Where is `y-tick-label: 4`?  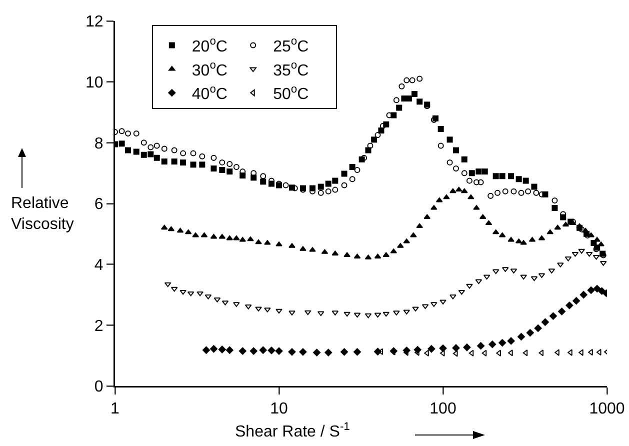 y-tick-label: 4 is located at coordinates (99, 265).